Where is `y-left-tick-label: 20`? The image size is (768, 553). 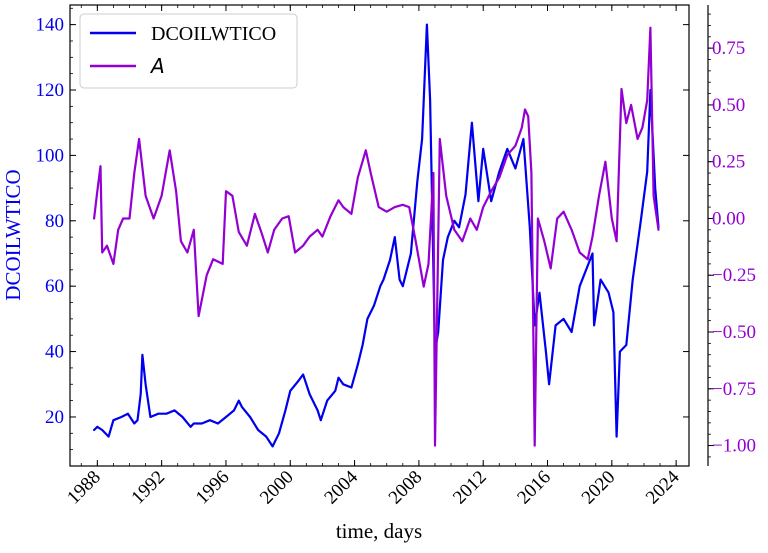
y-left-tick-label: 20 is located at coordinates (54, 417).